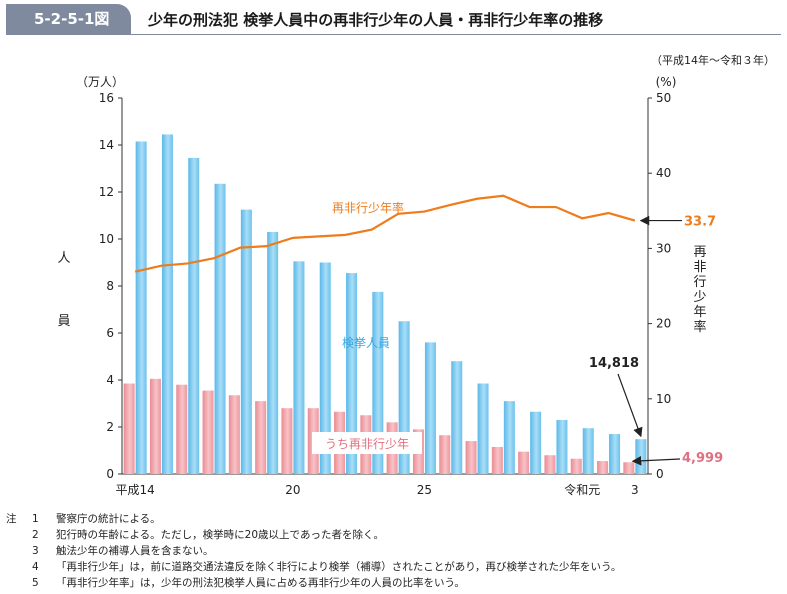 The image size is (787, 594). Describe the element at coordinates (614, 363) in the screenshot. I see `value-last-arrests: 14,818` at that location.